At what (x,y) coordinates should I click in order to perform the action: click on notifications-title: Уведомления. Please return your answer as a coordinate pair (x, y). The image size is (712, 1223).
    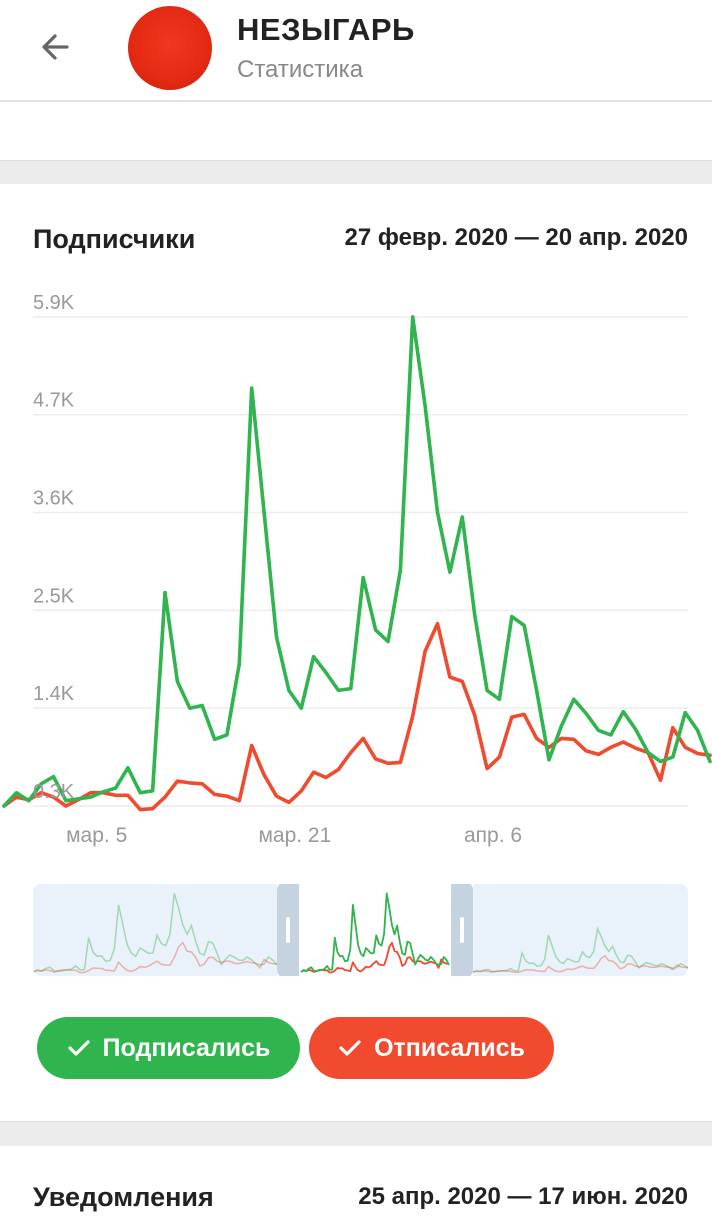
    Looking at the image, I should click on (123, 1197).